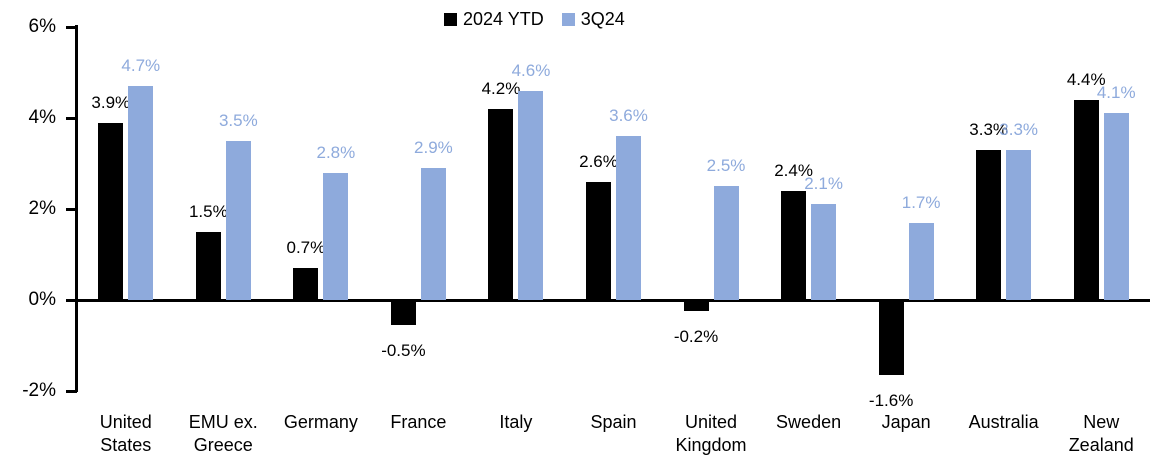  I want to click on legend: 2024 YTD 3Q24, so click(534, 19).